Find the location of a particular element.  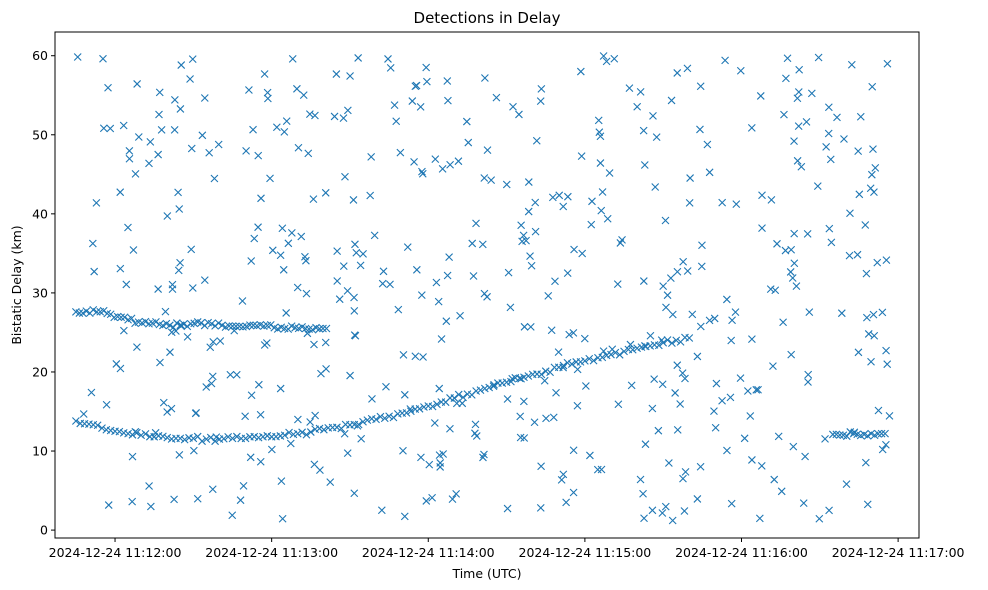

y-tick-label: 10 is located at coordinates (40, 451).